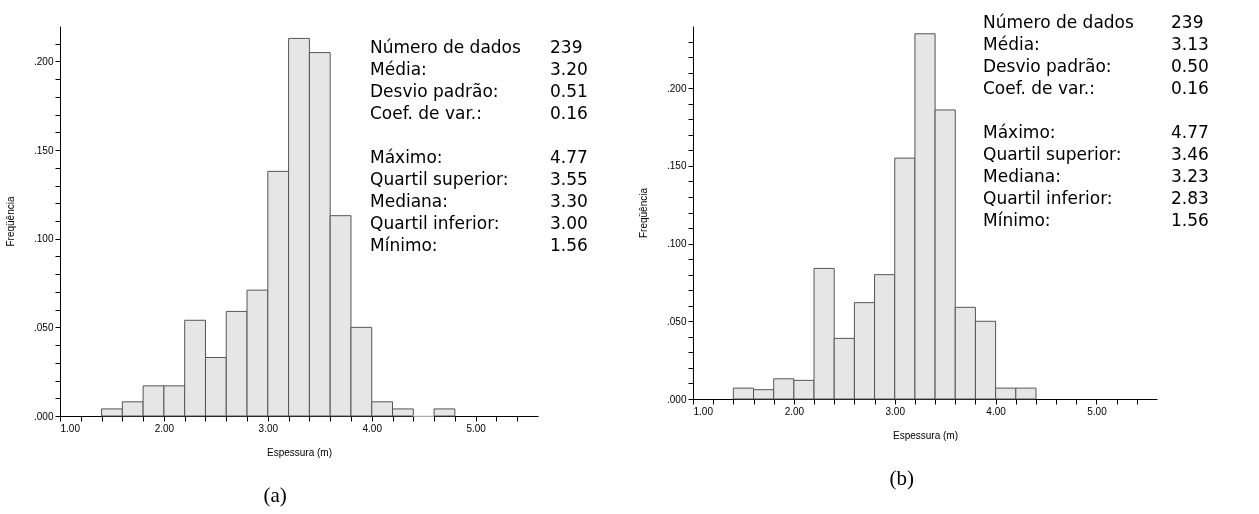  I want to click on text: (b), so click(902, 478).